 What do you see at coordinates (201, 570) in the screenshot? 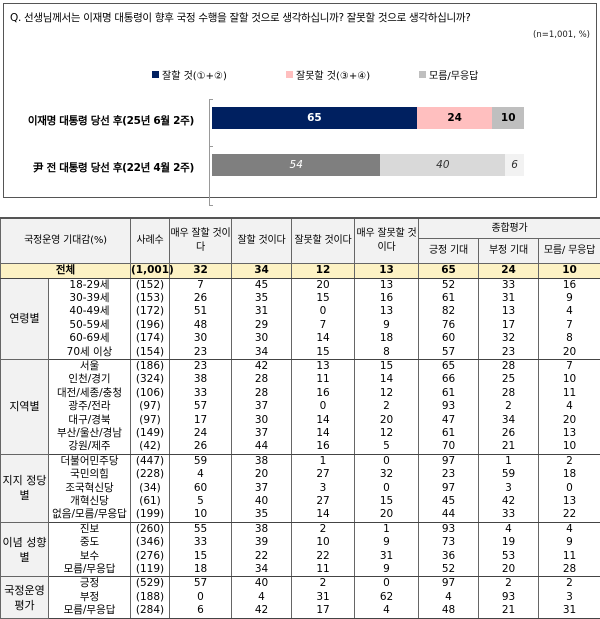
I see `cell: 18` at bounding box center [201, 570].